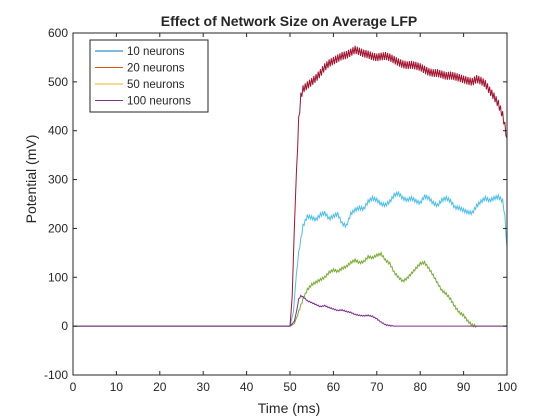 The width and height of the screenshot is (560, 420). I want to click on legend-label: 100 neurons, so click(159, 102).